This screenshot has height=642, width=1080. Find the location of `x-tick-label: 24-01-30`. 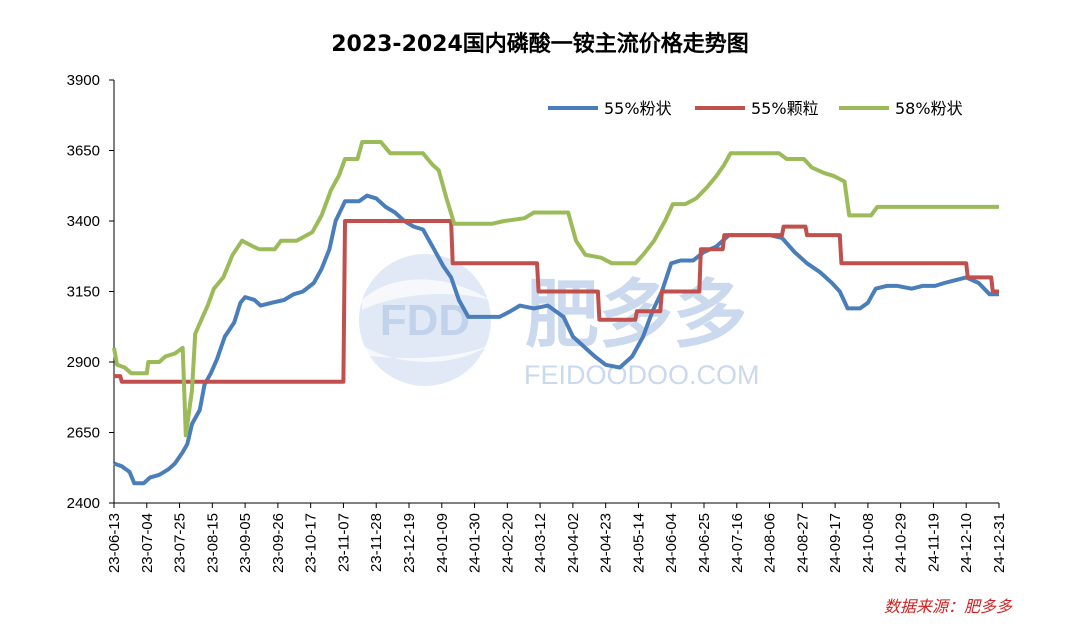

x-tick-label: 24-01-30 is located at coordinates (475, 543).